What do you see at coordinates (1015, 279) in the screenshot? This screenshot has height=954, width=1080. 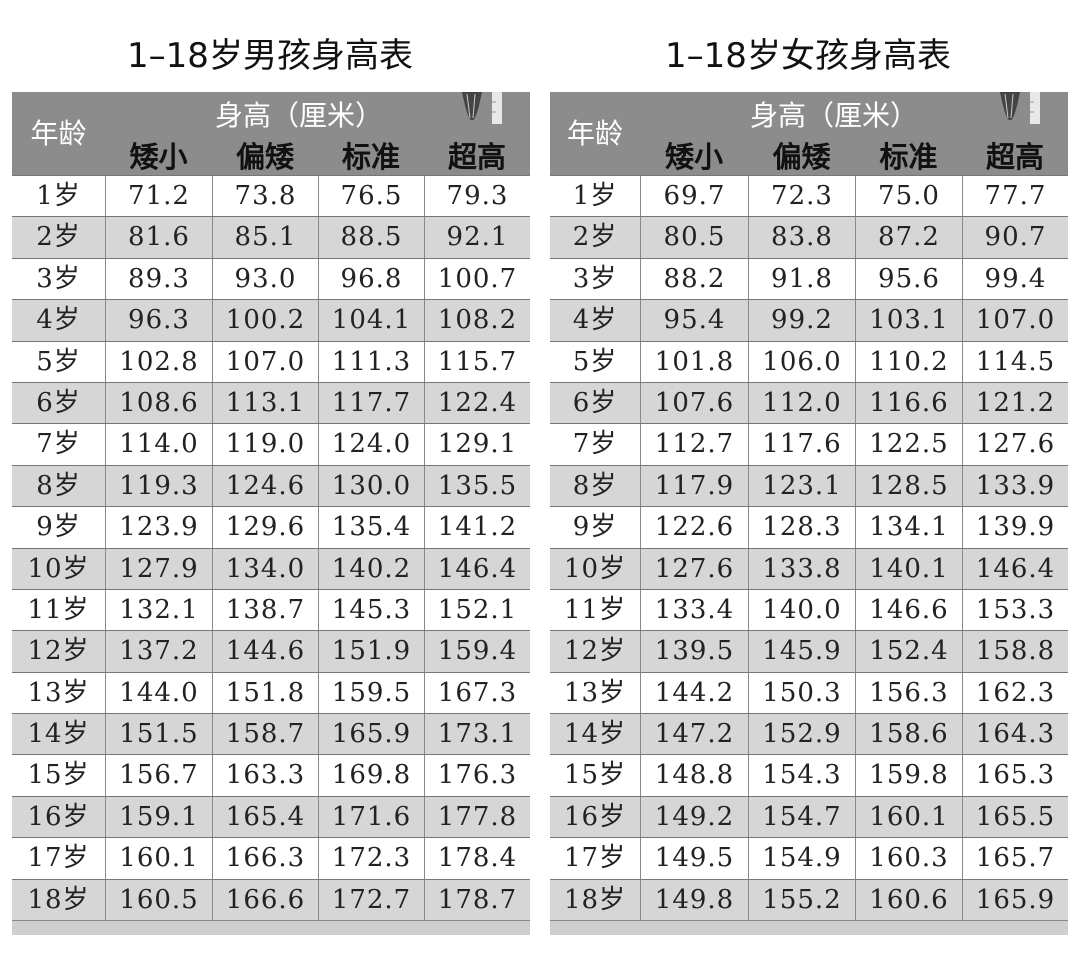 I see `height-value-cell: 99.4` at bounding box center [1015, 279].